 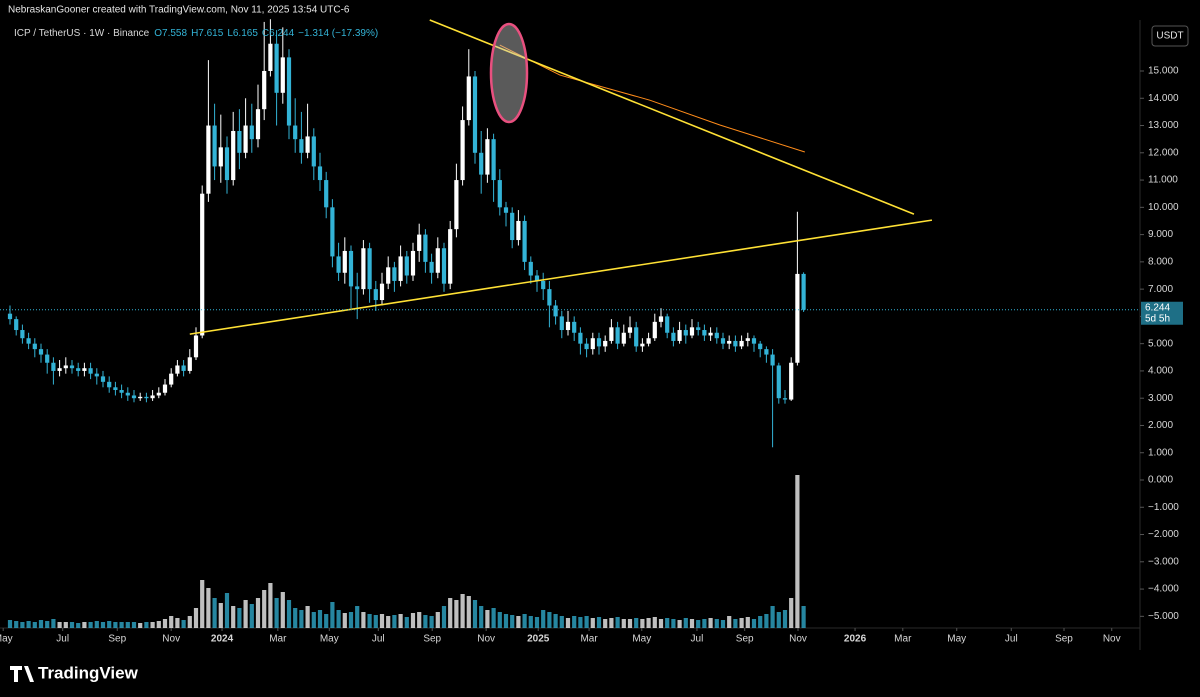 I want to click on y-tick-label: 2.000, so click(x=1160, y=425).